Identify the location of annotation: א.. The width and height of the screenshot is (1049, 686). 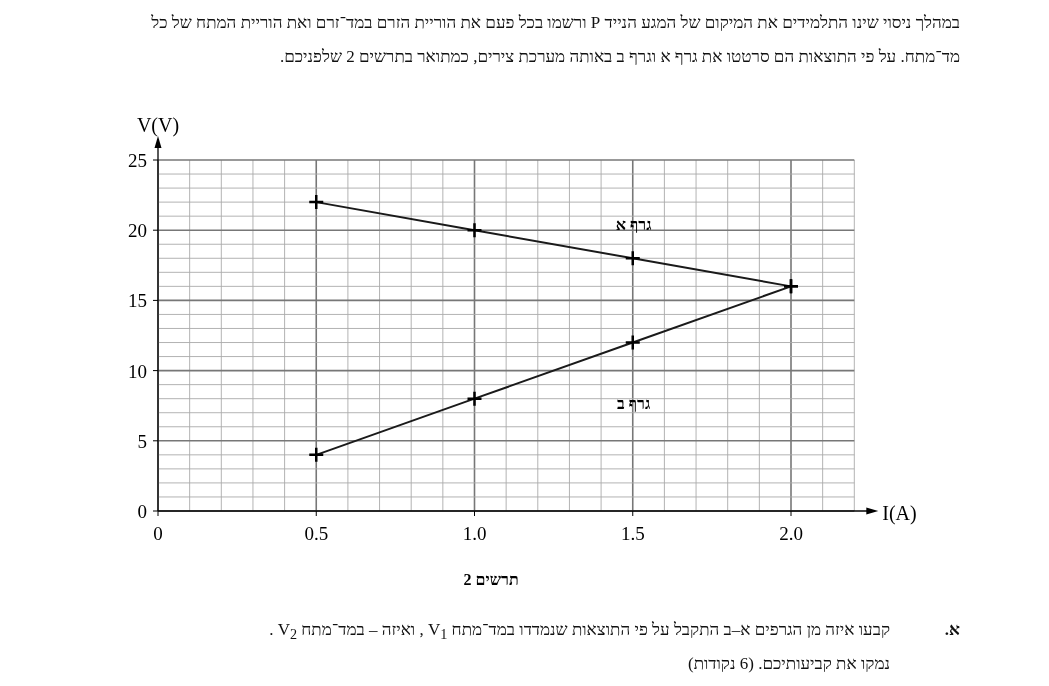
(951, 630).